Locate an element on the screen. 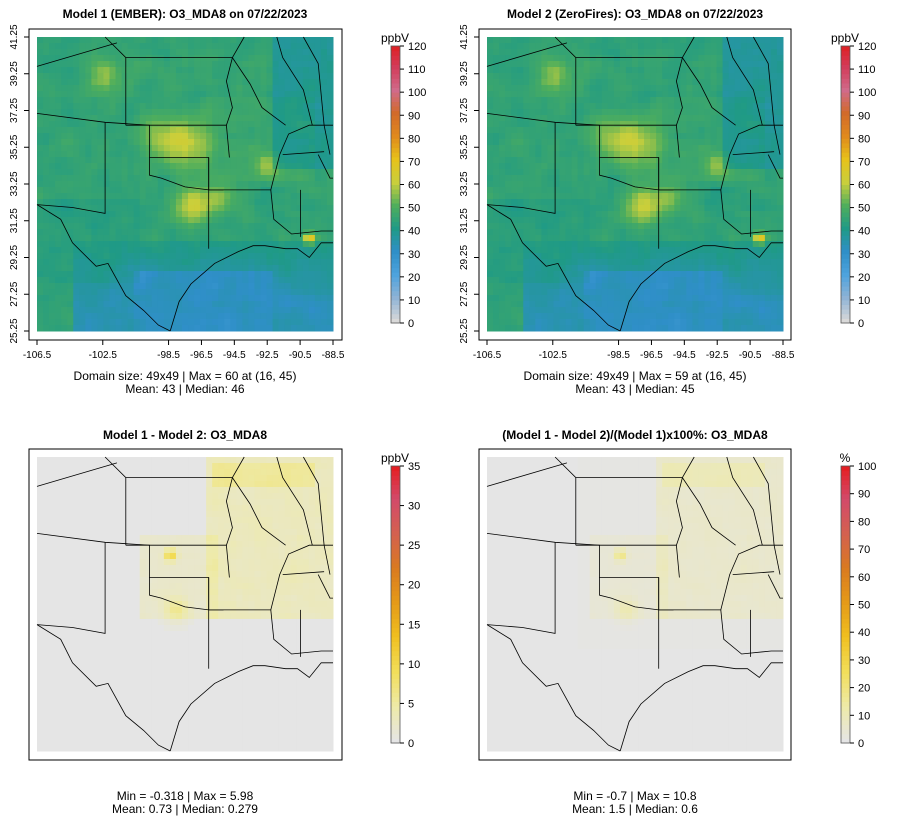  colorbar-segment is located at coordinates (395, 242).